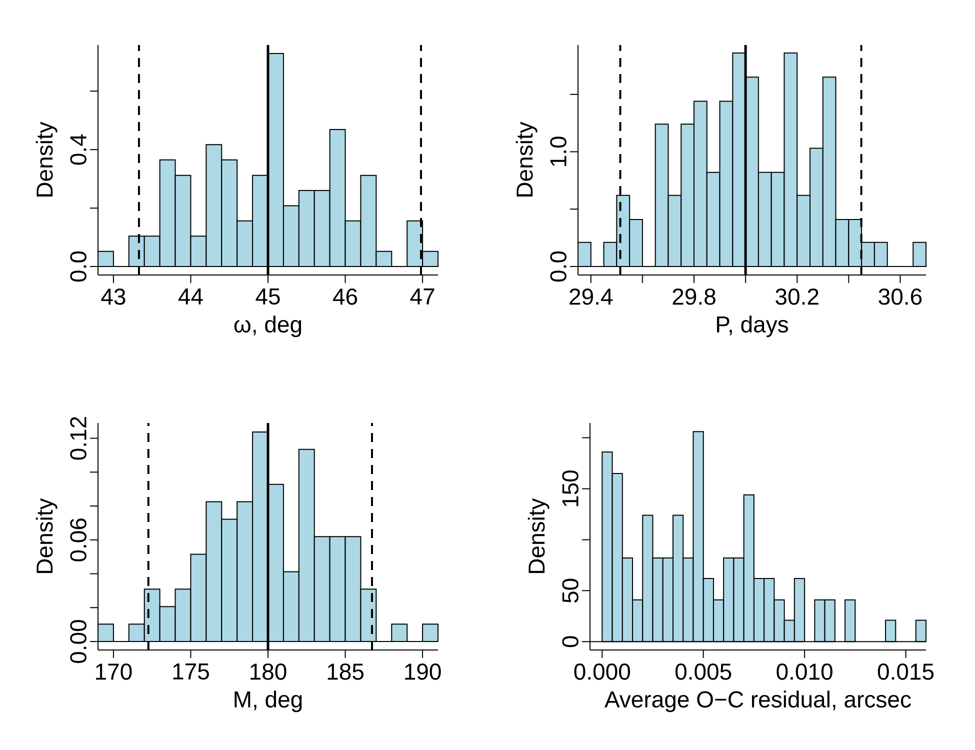 The width and height of the screenshot is (975, 750). I want to click on y-tick-label: 0.00, so click(78, 642).